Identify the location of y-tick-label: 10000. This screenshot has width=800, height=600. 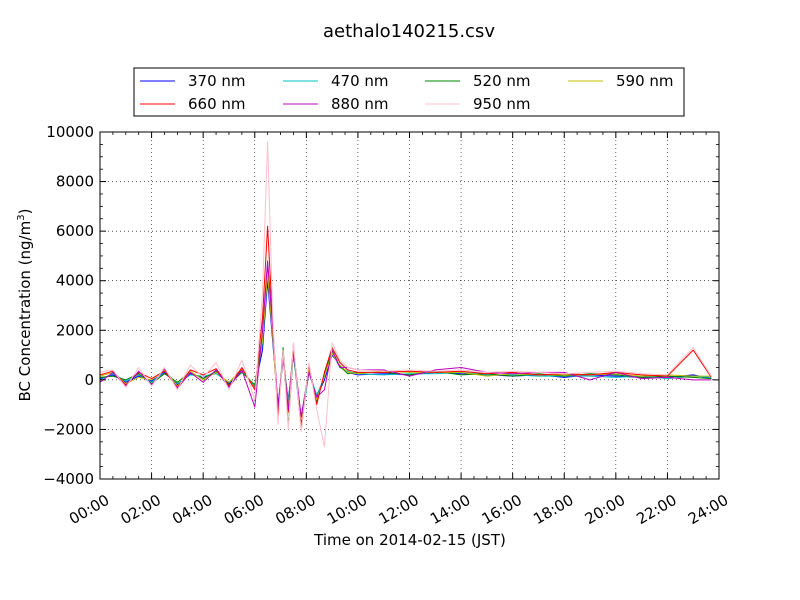
(70, 132).